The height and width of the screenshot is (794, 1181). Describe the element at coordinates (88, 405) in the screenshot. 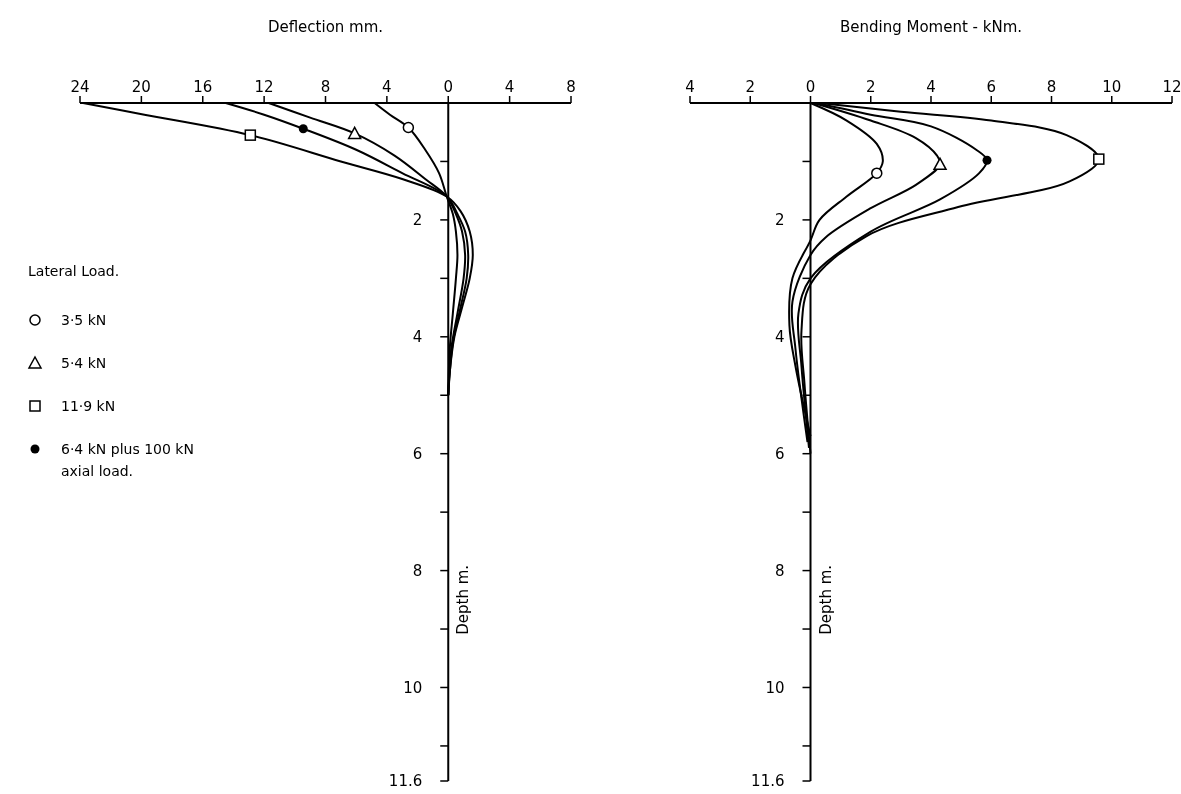

I see `legend-label: 11·9 kN` at that location.